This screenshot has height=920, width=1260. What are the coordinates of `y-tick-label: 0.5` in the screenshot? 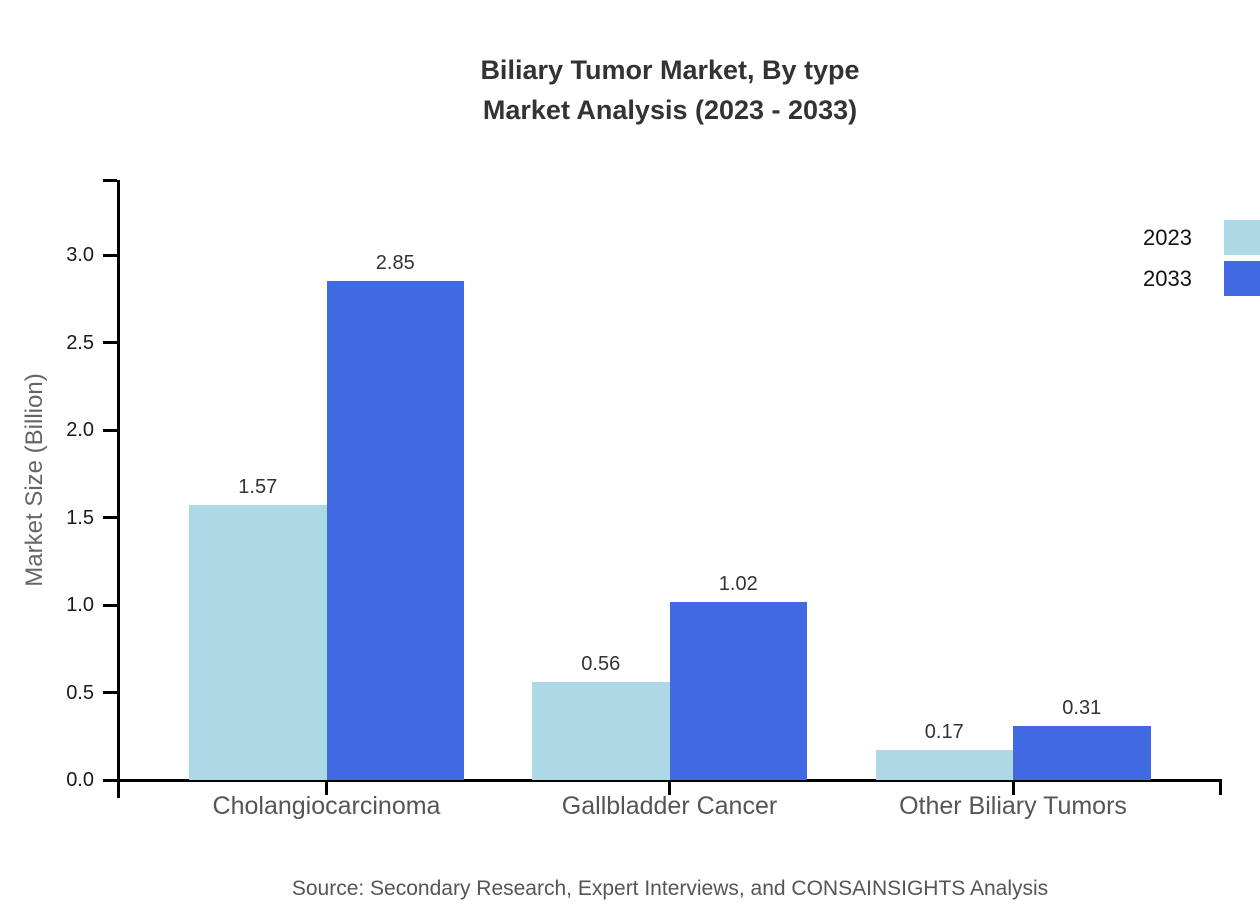 It's located at (80, 692).